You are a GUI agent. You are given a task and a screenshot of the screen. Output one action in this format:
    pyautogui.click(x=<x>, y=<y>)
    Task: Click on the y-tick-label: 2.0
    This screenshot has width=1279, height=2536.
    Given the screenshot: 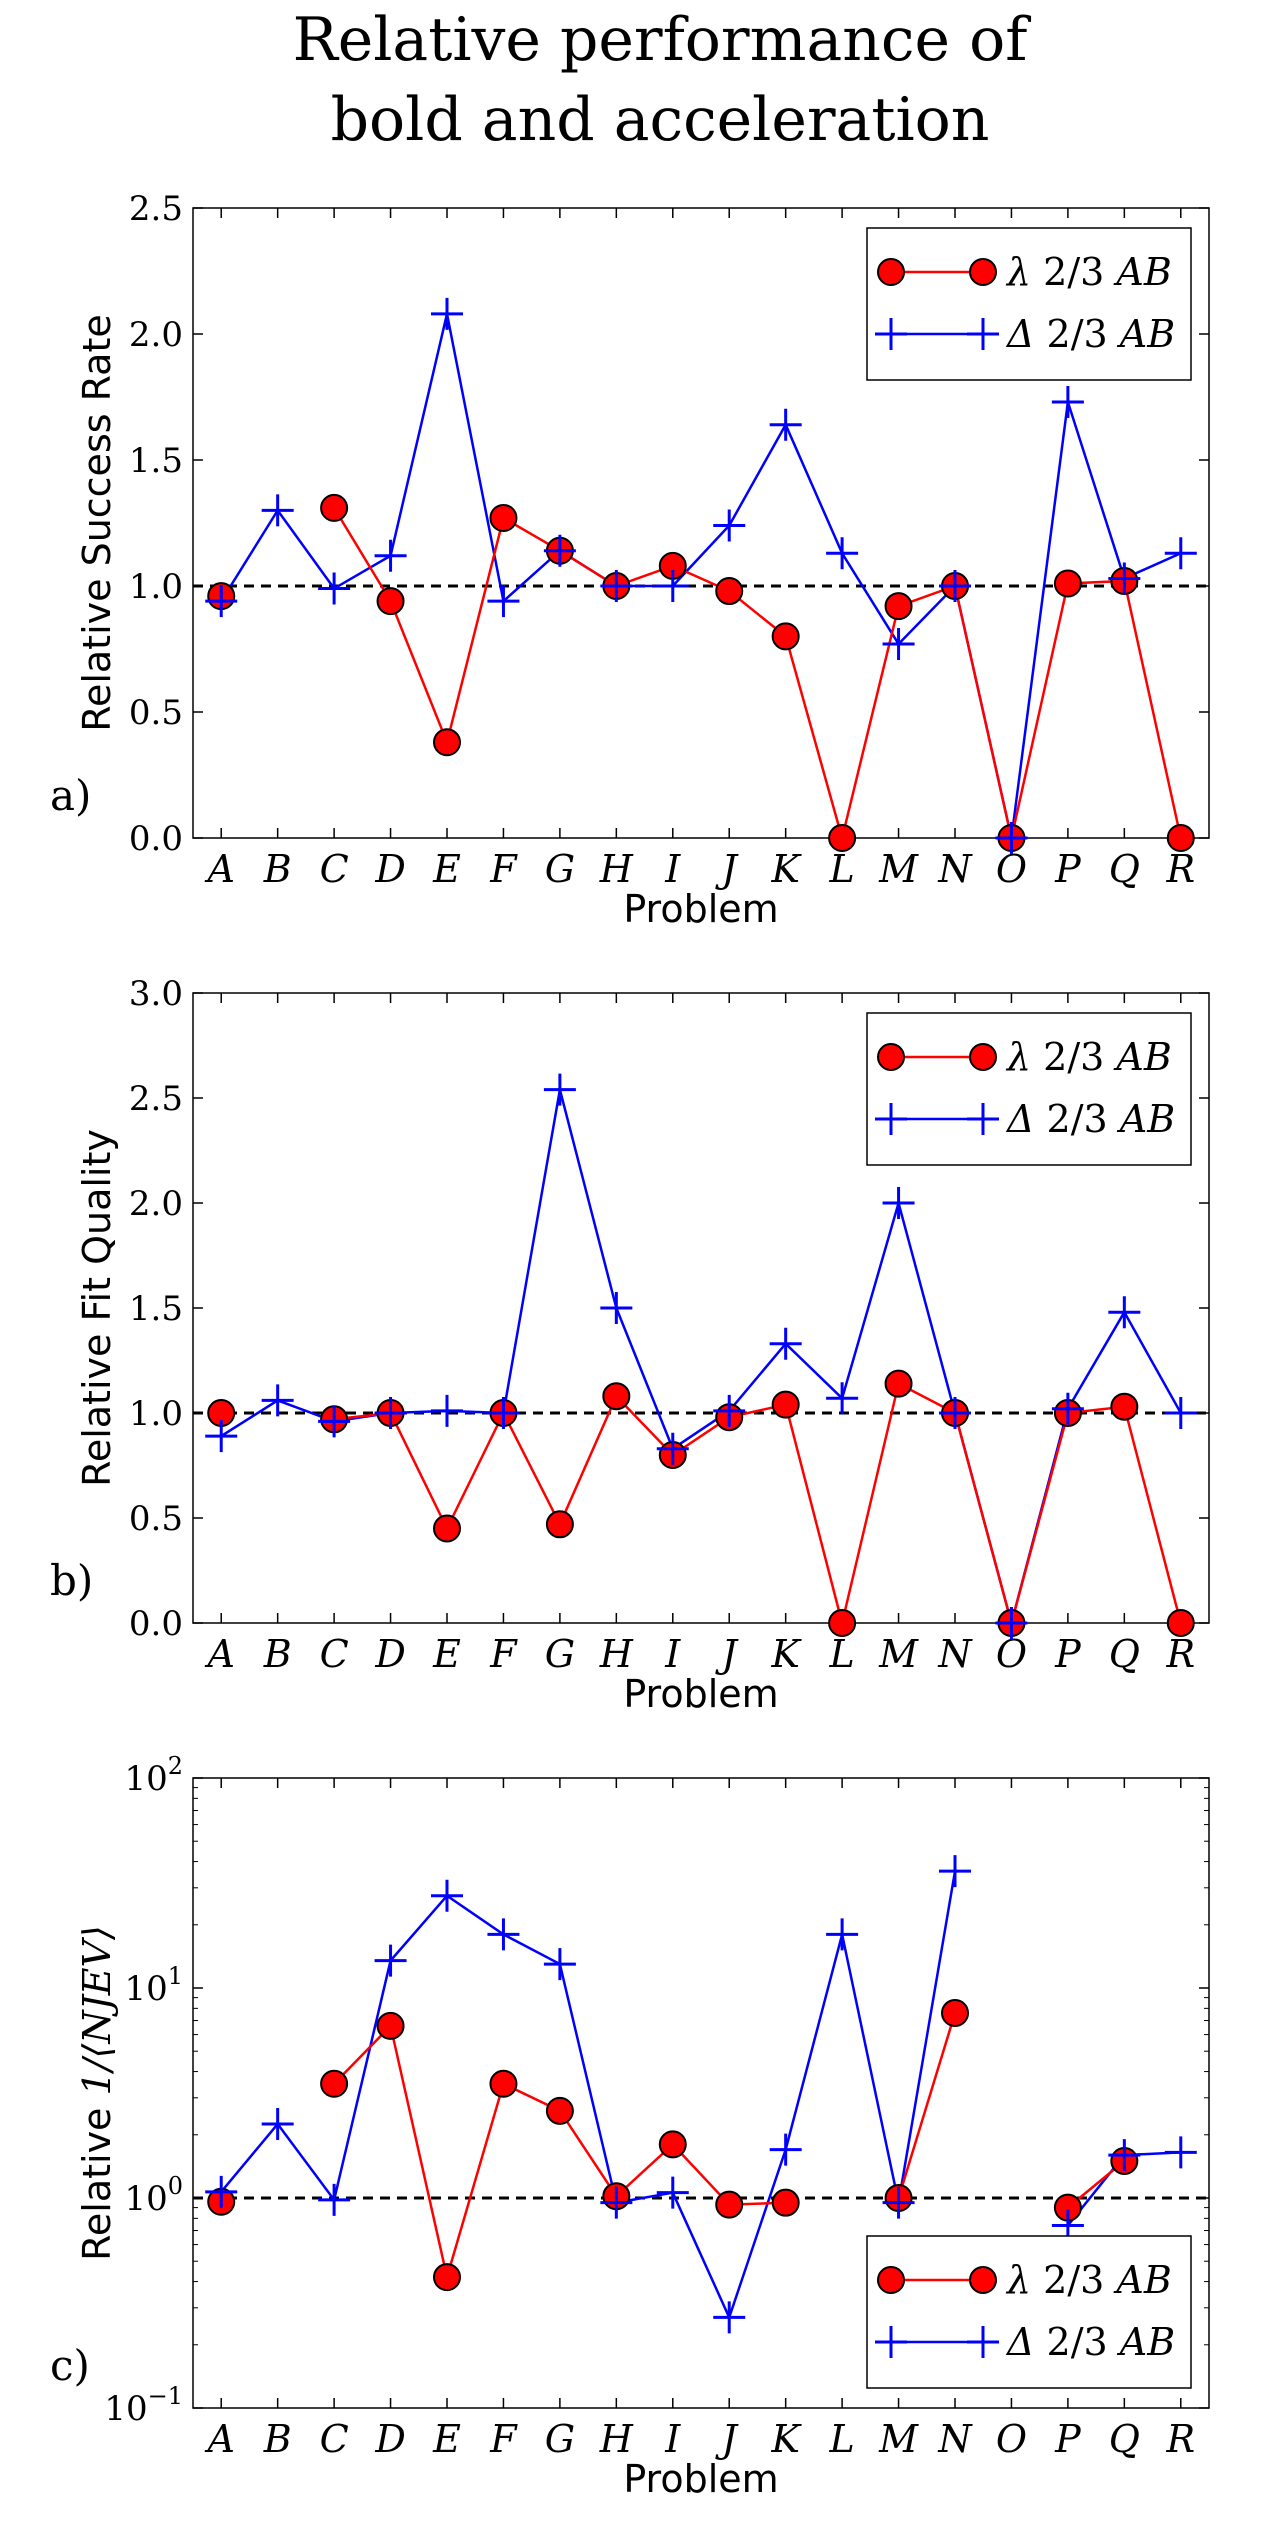 What is the action you would take?
    pyautogui.click(x=156, y=335)
    